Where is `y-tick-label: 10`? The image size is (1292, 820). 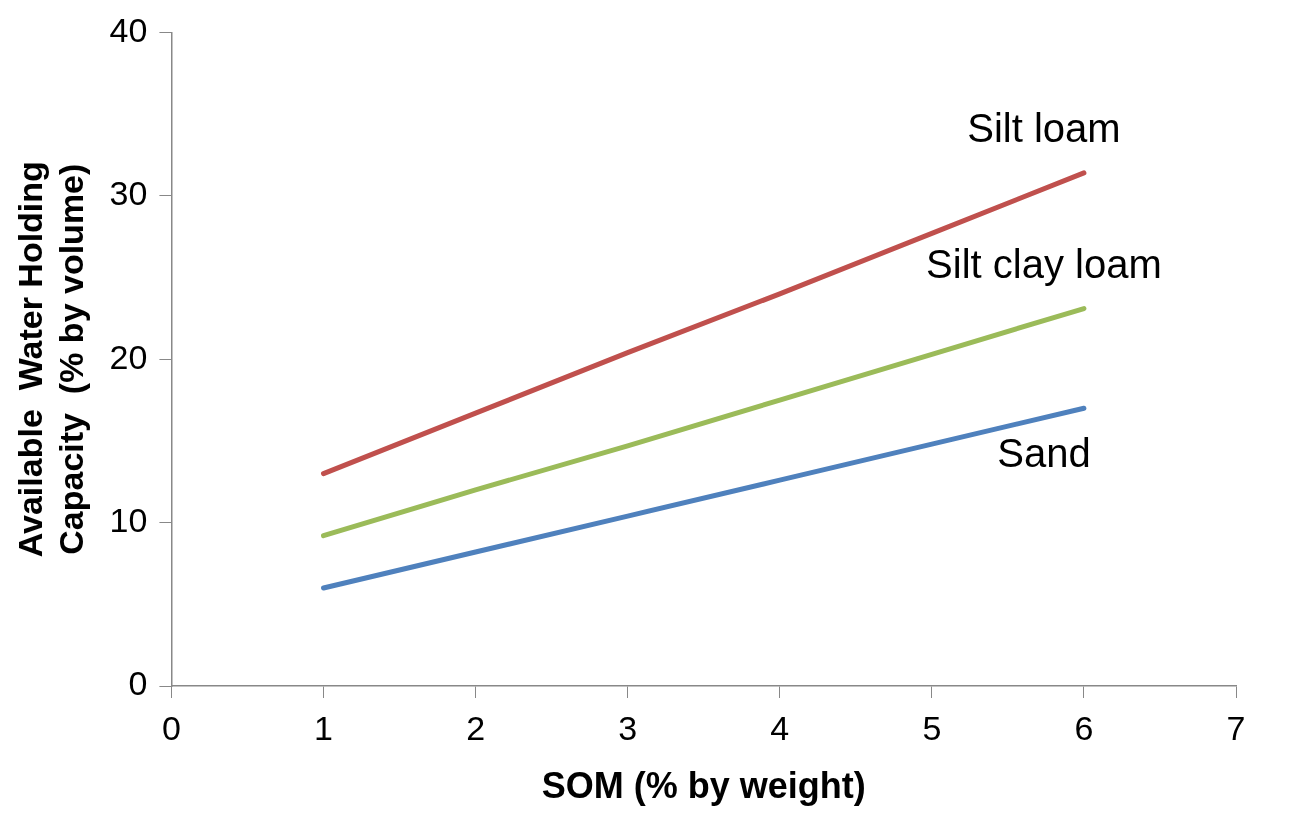
y-tick-label: 10 is located at coordinates (128, 519).